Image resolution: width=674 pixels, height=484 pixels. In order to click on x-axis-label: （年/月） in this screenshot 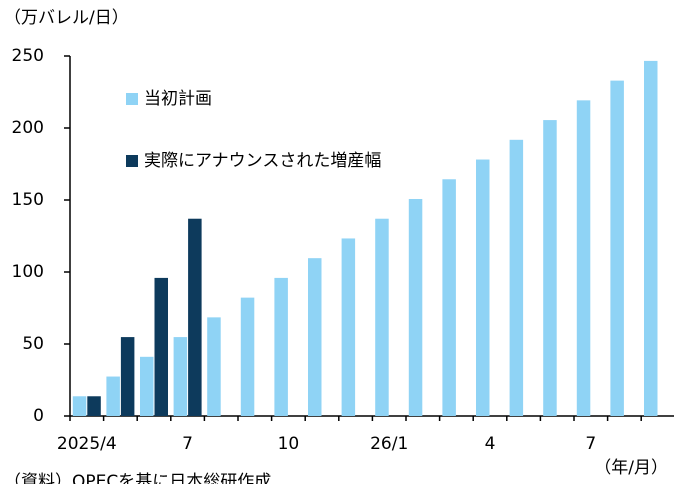, I will do `click(631, 468)`.